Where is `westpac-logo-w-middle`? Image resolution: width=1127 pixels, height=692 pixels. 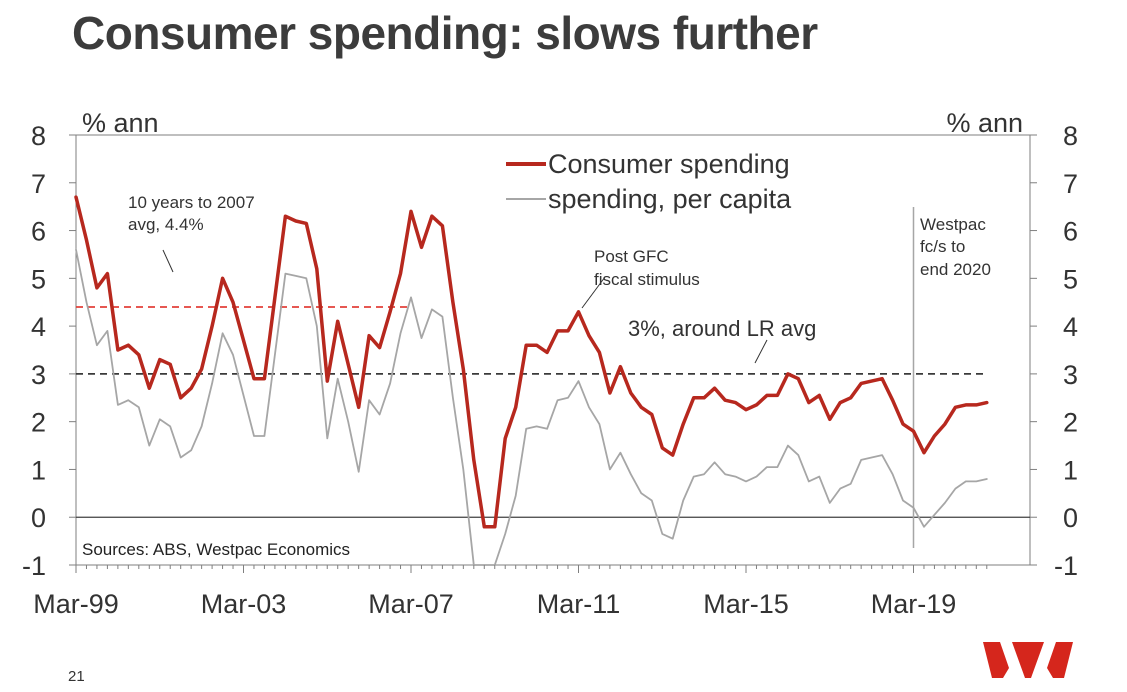
westpac-logo-w-middle is located at coordinates (1028, 660).